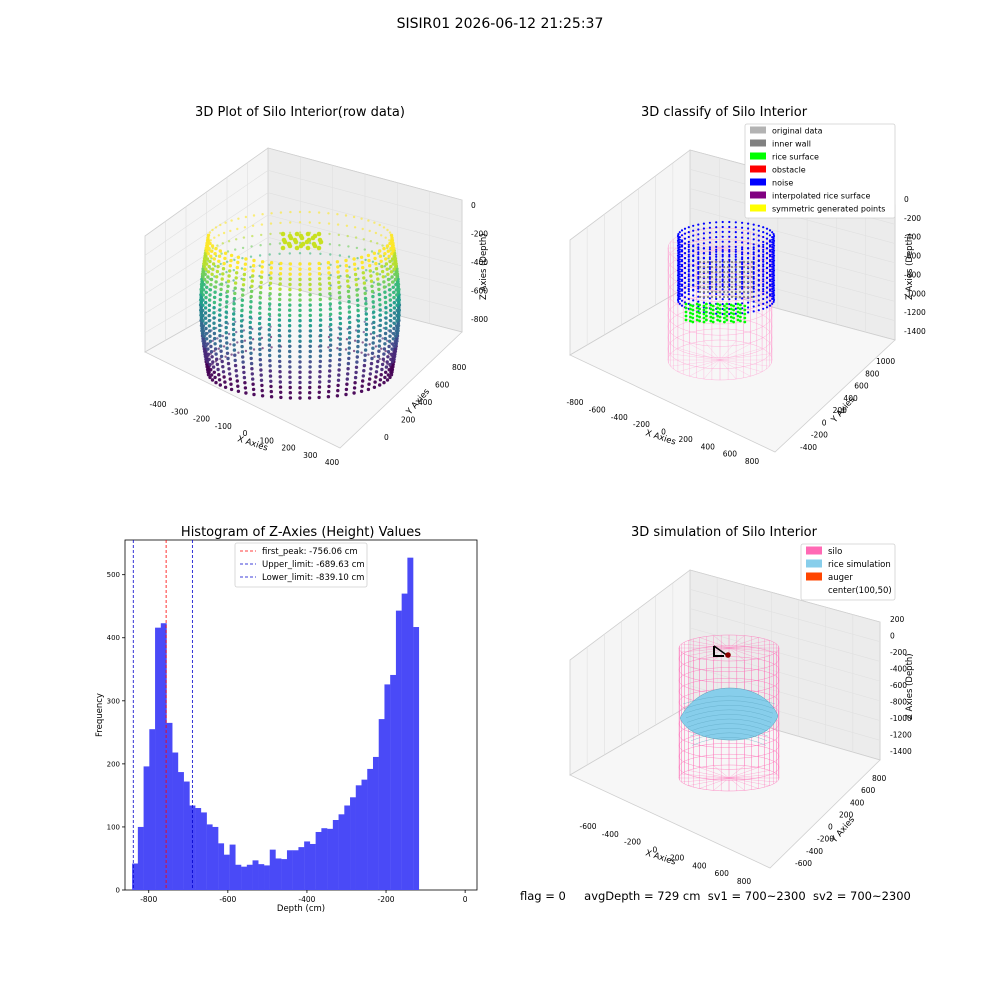 The height and width of the screenshot is (1000, 1000). Describe the element at coordinates (162, 715) in the screenshot. I see `hist-reference-lines` at that location.